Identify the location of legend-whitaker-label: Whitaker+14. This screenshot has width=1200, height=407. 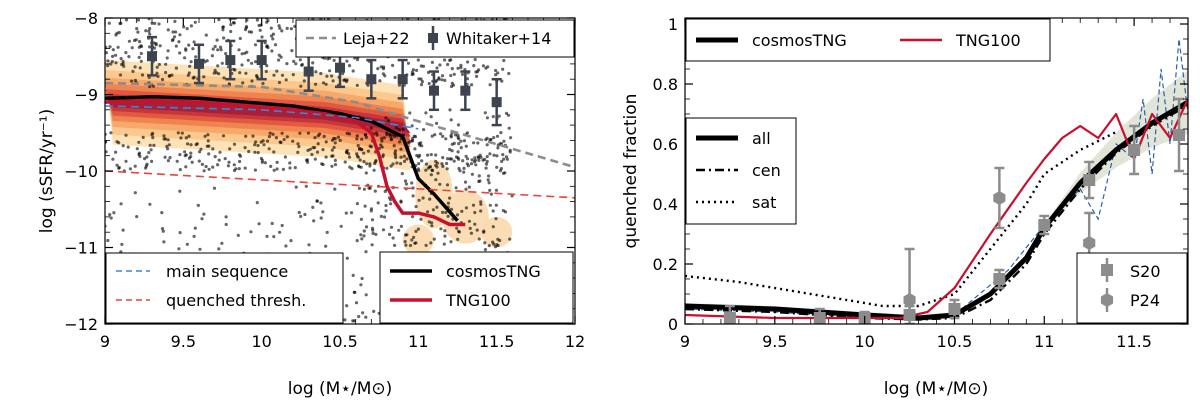
(498, 38).